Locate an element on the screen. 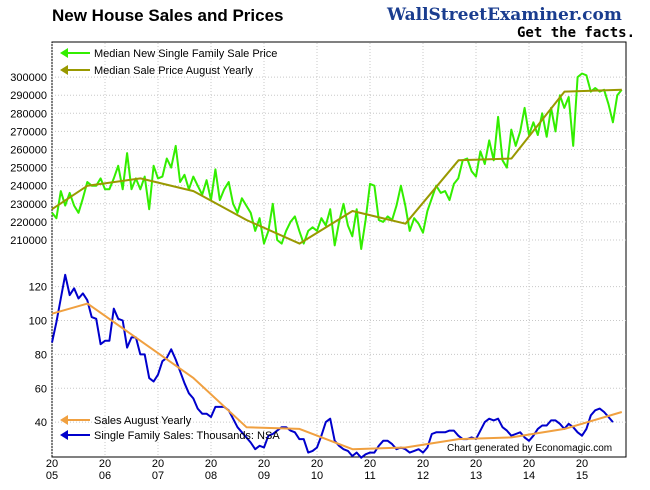 The width and height of the screenshot is (650, 490). x-tick-label-bottom: 06 is located at coordinates (105, 476).